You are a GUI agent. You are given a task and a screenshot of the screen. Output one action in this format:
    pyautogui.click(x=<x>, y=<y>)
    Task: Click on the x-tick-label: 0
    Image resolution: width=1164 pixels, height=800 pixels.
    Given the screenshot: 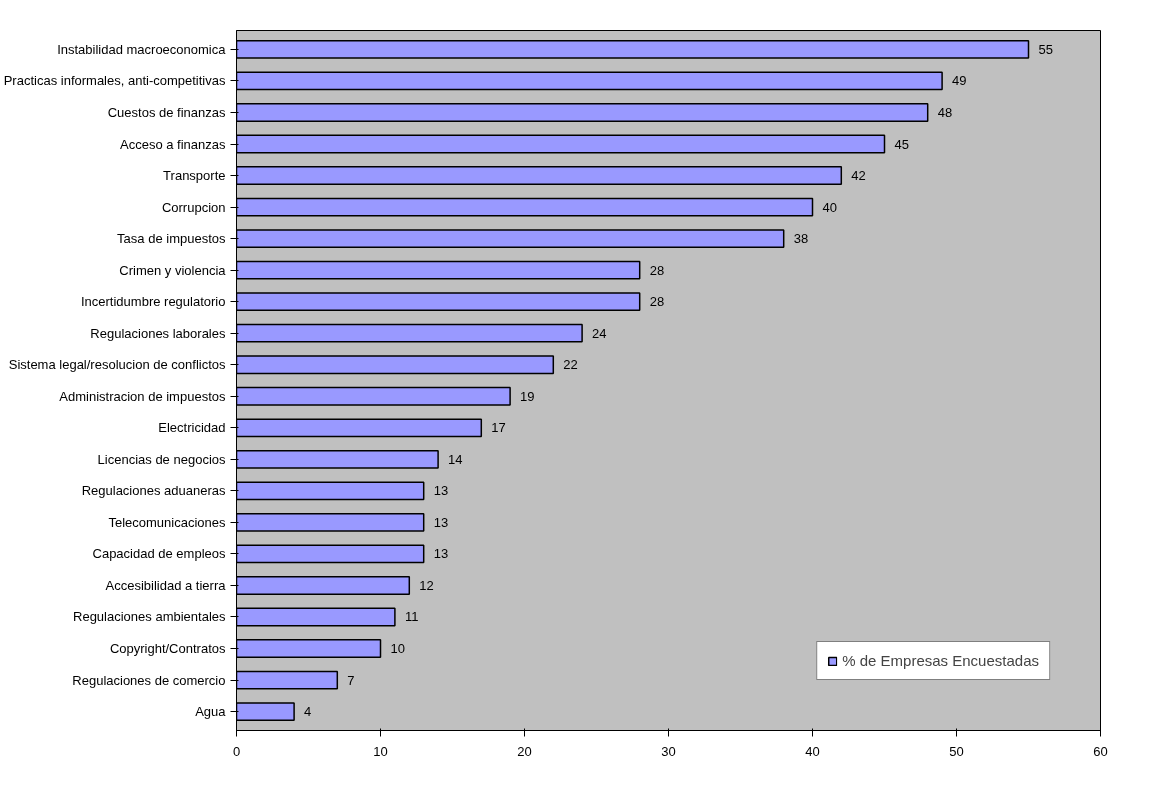 What is the action you would take?
    pyautogui.click(x=236, y=751)
    